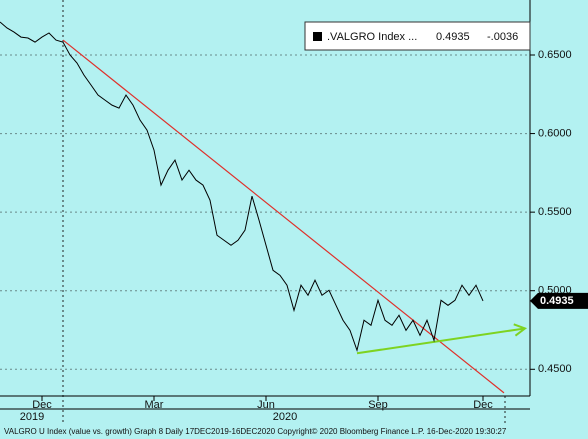  I want to click on last-value-tag, so click(559, 300).